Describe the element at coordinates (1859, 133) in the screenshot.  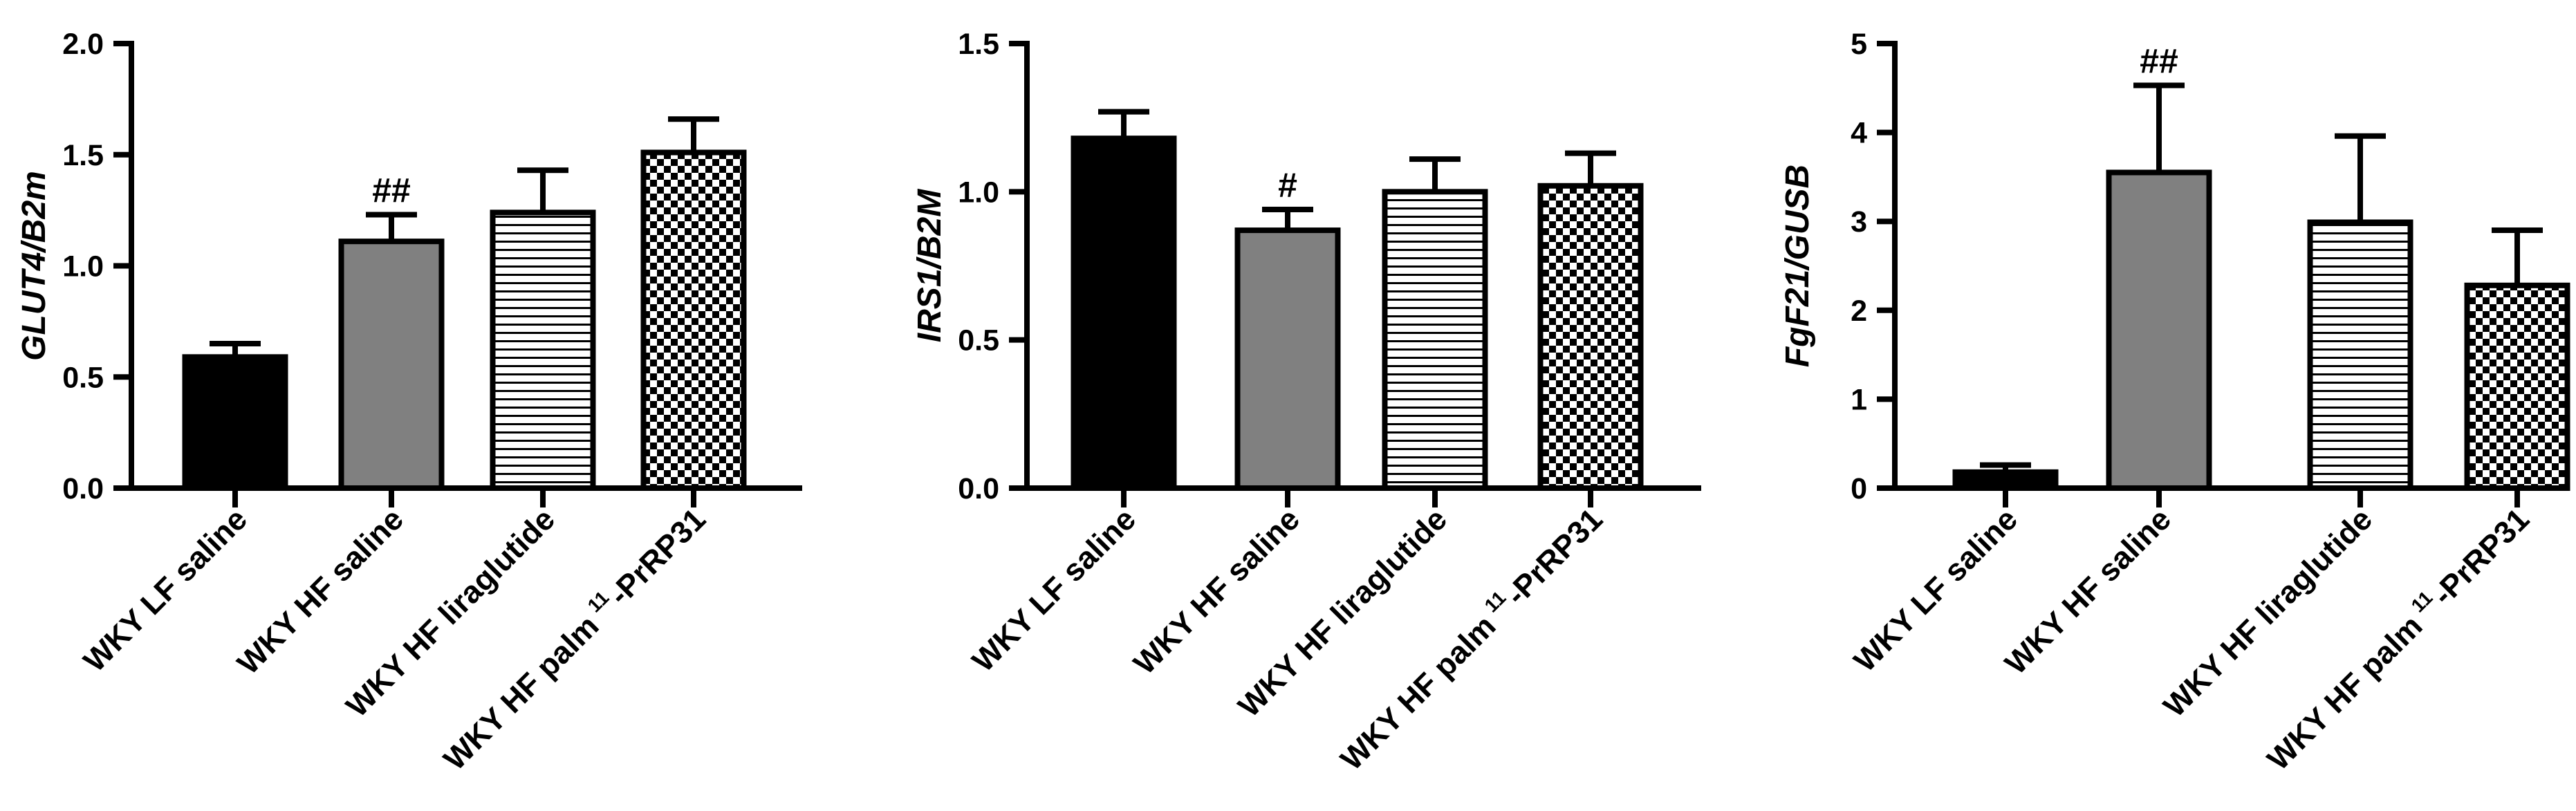
I see `y-tick-label: 4` at that location.